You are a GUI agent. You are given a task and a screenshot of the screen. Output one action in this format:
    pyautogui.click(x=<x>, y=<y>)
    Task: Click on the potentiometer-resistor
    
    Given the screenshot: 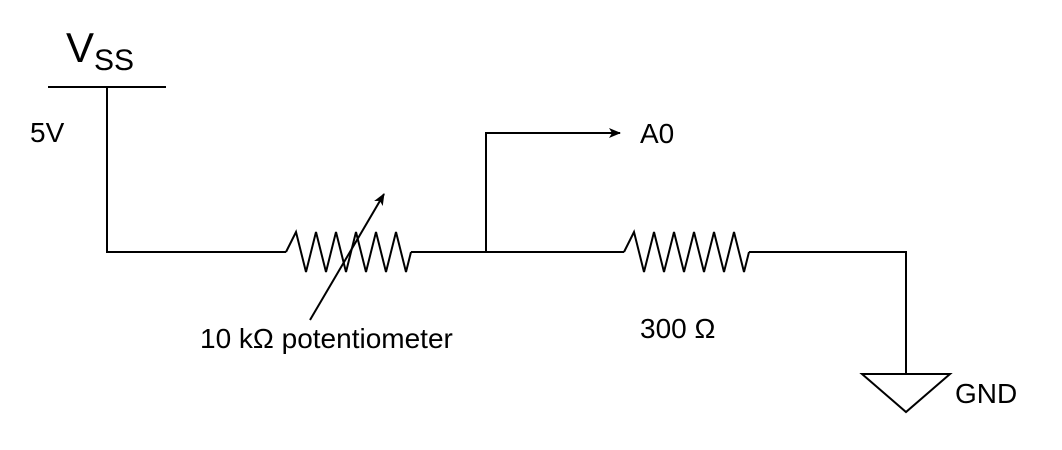 What is the action you would take?
    pyautogui.click(x=348, y=251)
    